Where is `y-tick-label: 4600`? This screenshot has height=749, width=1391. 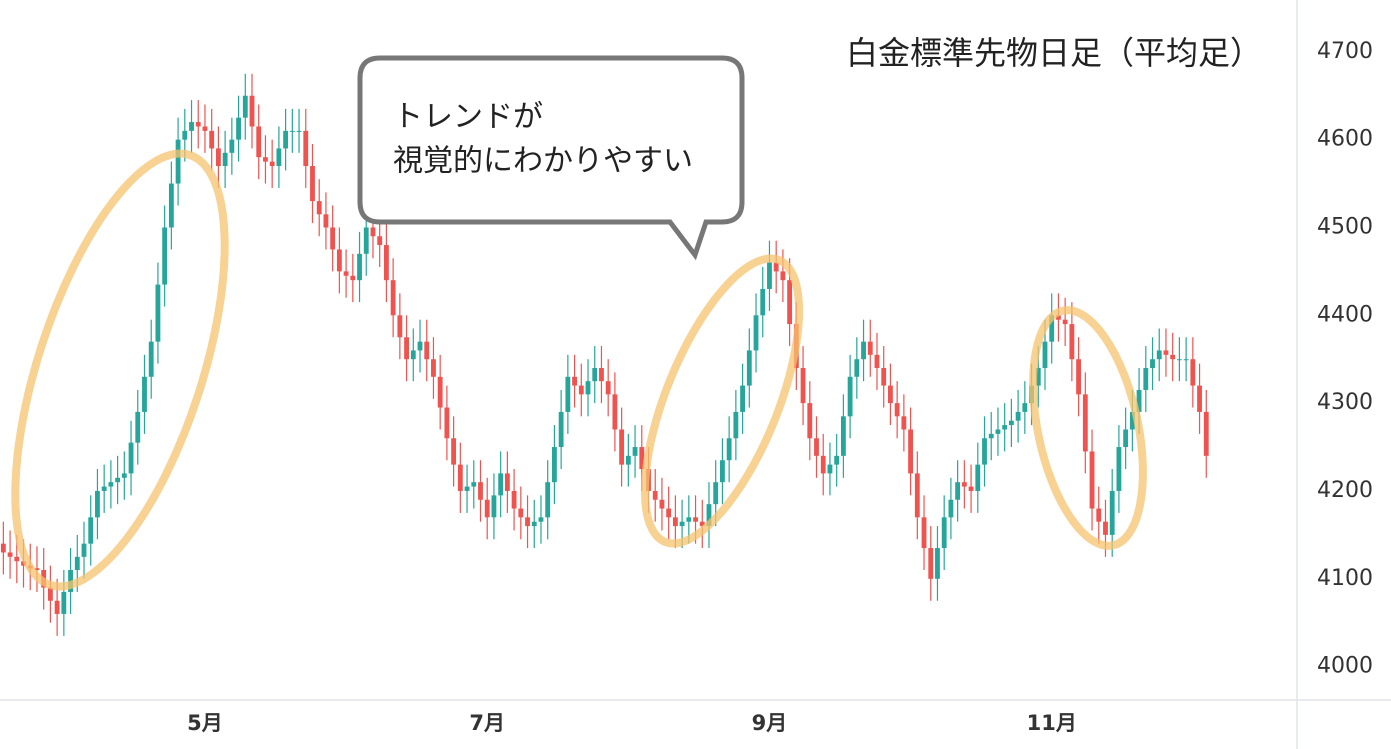 y-tick-label: 4600 is located at coordinates (1345, 139).